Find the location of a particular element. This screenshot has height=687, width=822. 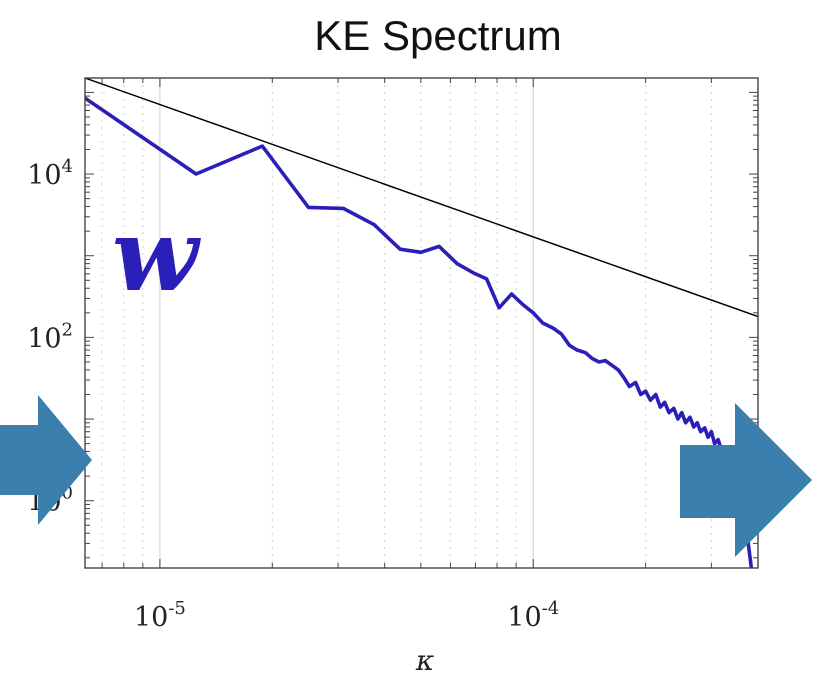

left-arrow-icon is located at coordinates (46, 460).